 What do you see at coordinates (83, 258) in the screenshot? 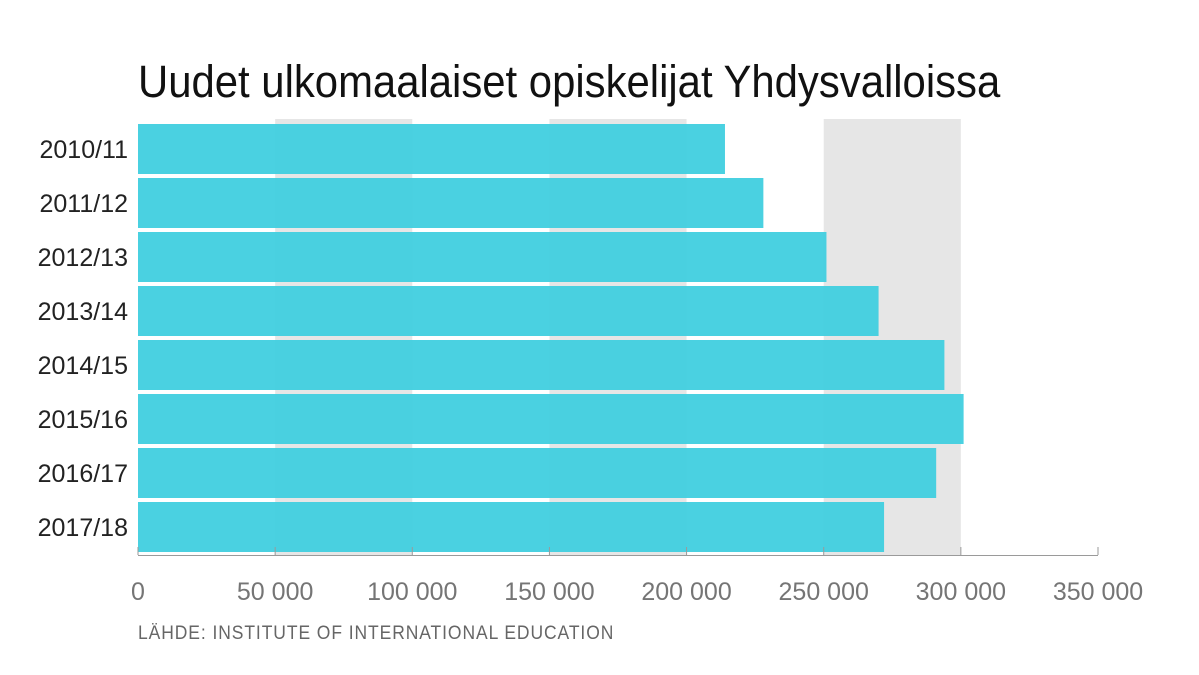
I see `category-label: 2012/13` at bounding box center [83, 258].